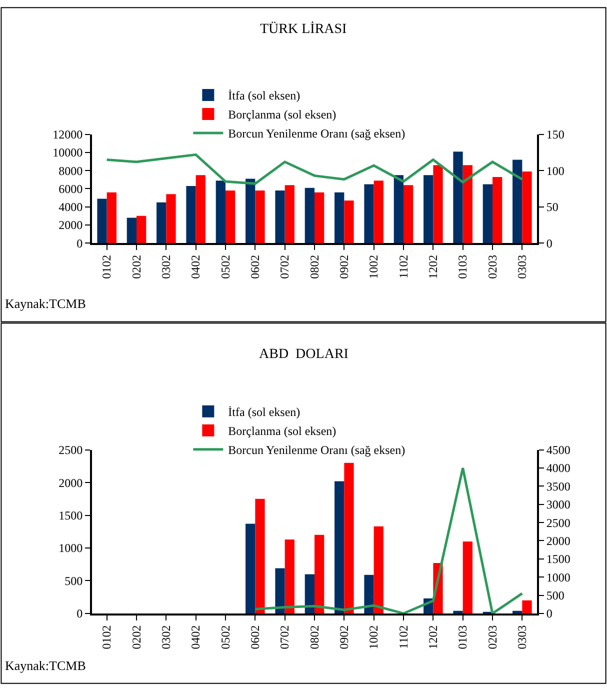  Describe the element at coordinates (304, 29) in the screenshot. I see `chart-title: TÜRK LİRASI` at that location.